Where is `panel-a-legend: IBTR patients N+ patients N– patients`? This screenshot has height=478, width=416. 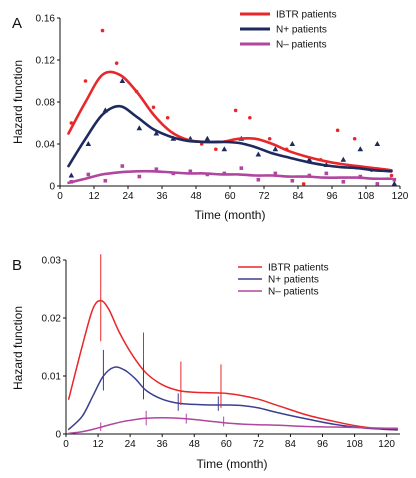 panel-a-legend: IBTR patients N+ patients N– patients is located at coordinates (288, 30).